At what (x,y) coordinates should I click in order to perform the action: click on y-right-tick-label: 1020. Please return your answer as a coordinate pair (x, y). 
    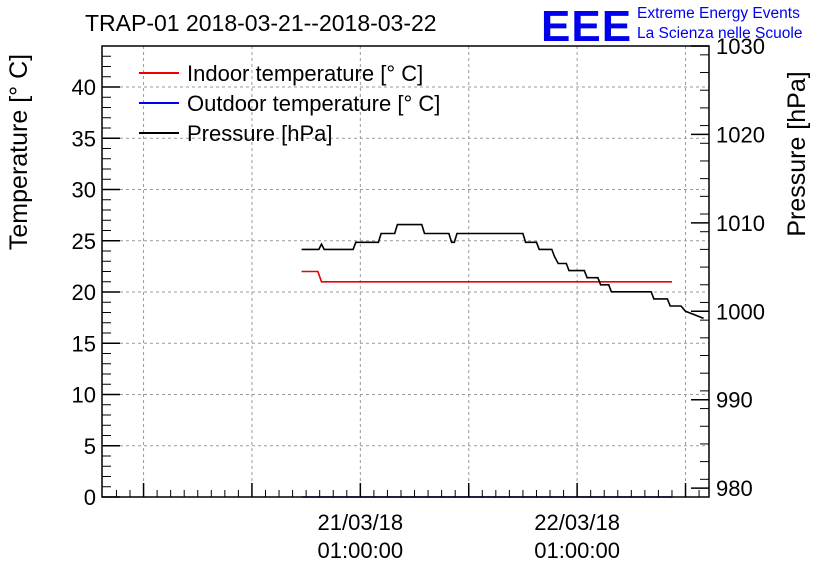
    Looking at the image, I should click on (740, 134).